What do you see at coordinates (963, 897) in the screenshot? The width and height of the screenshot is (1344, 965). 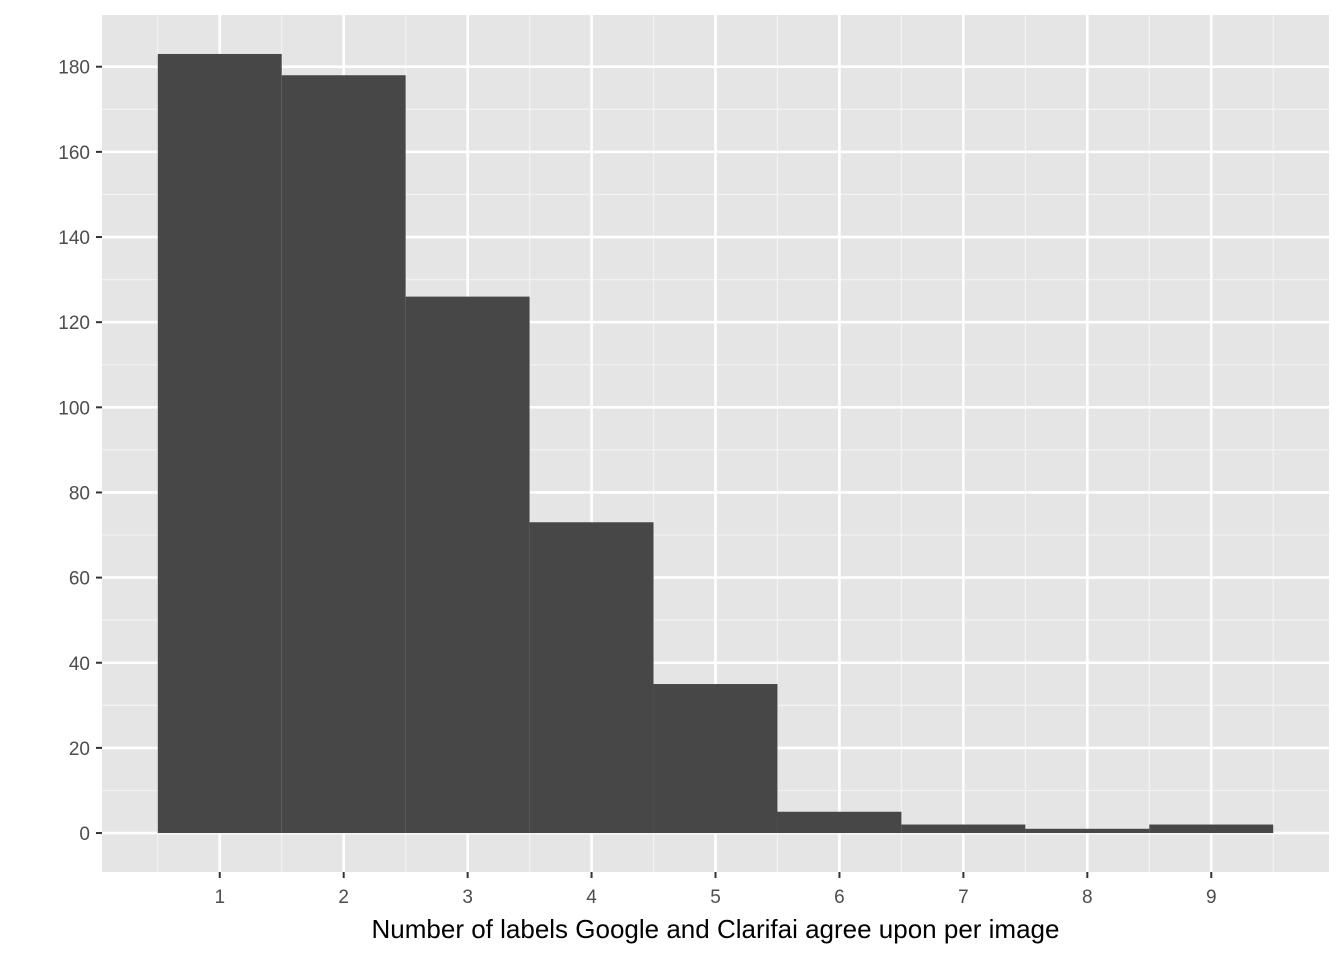 I see `x-tick-label: 7` at bounding box center [963, 897].